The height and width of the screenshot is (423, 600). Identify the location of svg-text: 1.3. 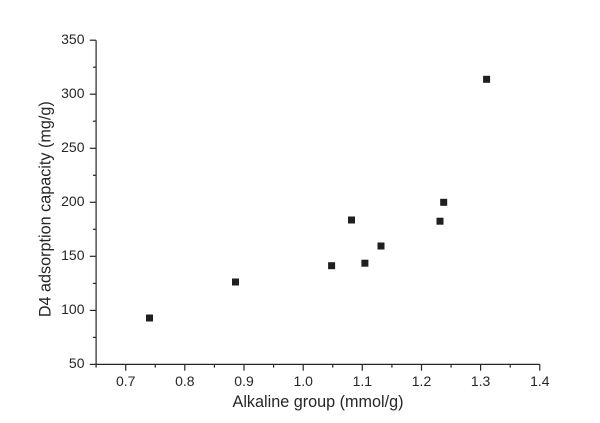
(481, 381).